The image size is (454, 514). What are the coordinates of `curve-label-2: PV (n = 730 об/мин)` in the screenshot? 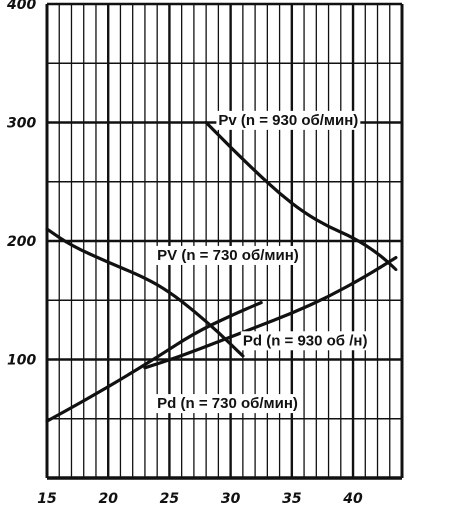 It's located at (228, 255).